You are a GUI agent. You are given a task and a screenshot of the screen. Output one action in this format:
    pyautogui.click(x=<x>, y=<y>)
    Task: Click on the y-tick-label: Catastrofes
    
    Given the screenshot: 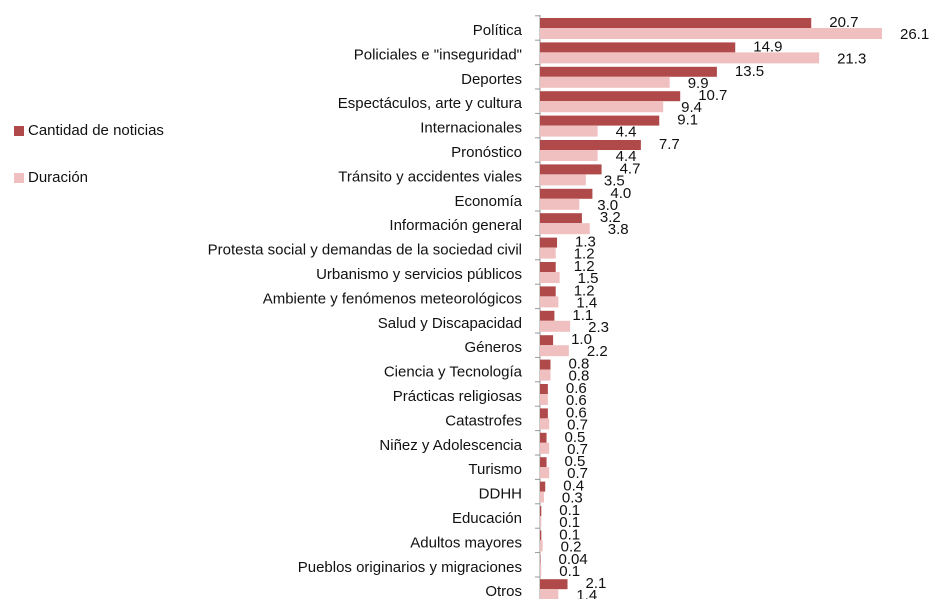 What is the action you would take?
    pyautogui.click(x=483, y=420)
    